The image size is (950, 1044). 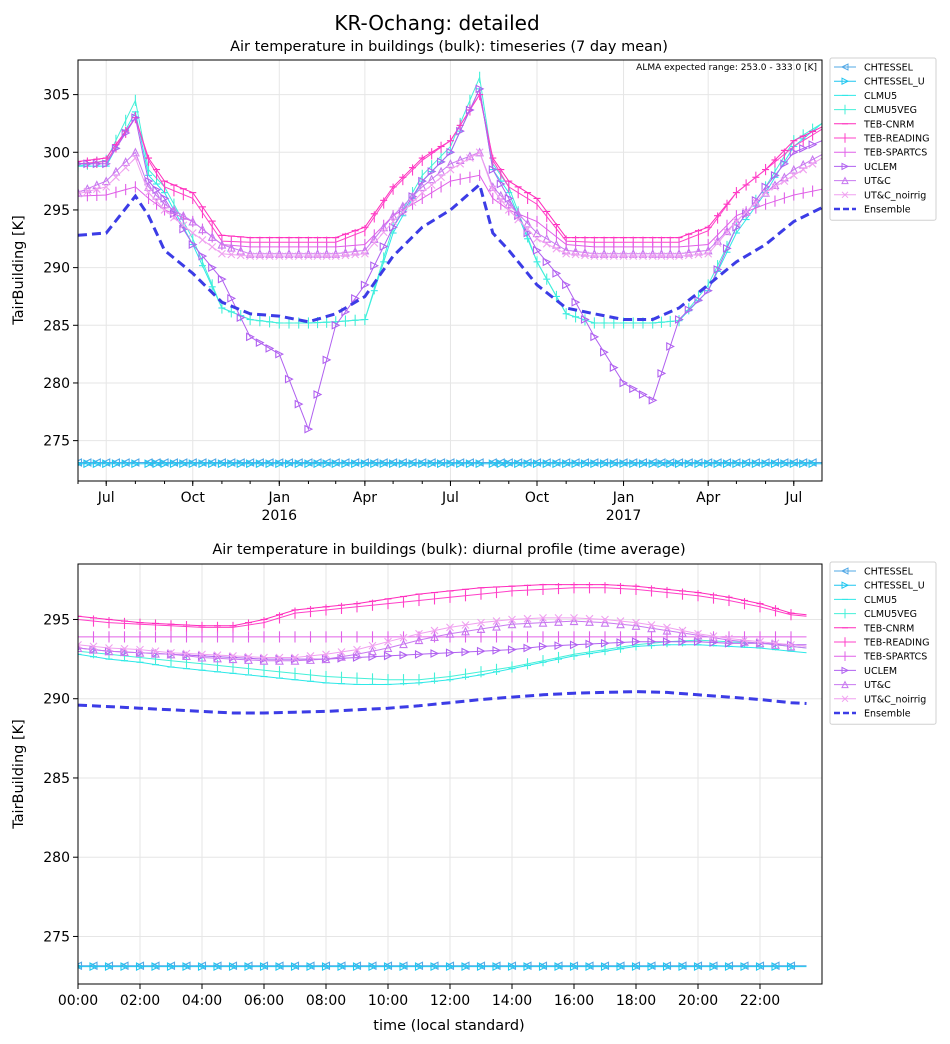 What do you see at coordinates (202, 1001) in the screenshot?
I see `x-tick-label: 04:00` at bounding box center [202, 1001].